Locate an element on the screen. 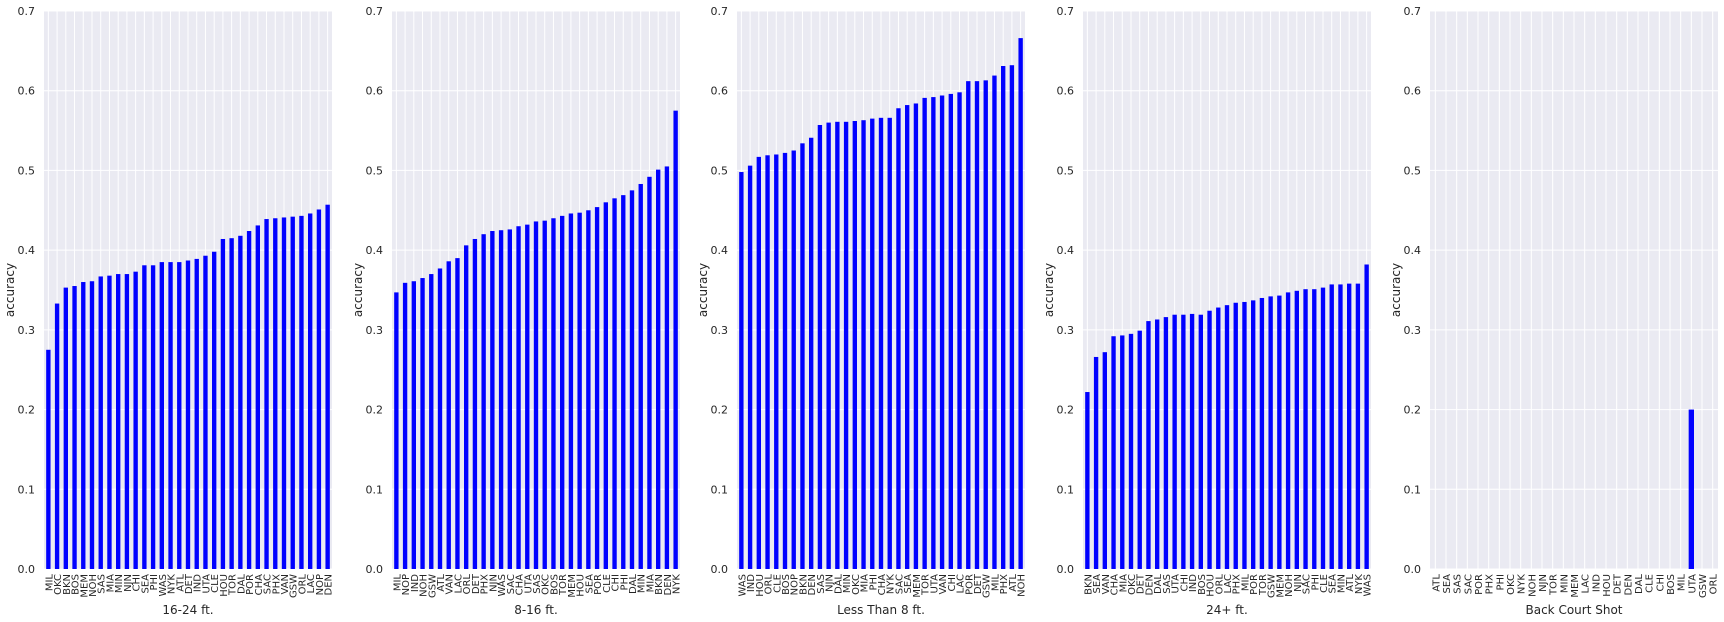 The image size is (1724, 622). x-tick-label: CHI is located at coordinates (1184, 582).